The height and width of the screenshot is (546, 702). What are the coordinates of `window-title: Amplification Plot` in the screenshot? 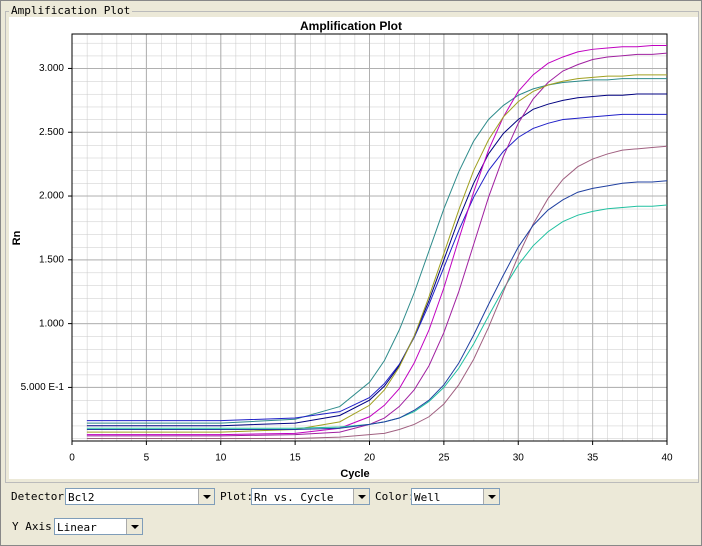 It's located at (71, 10).